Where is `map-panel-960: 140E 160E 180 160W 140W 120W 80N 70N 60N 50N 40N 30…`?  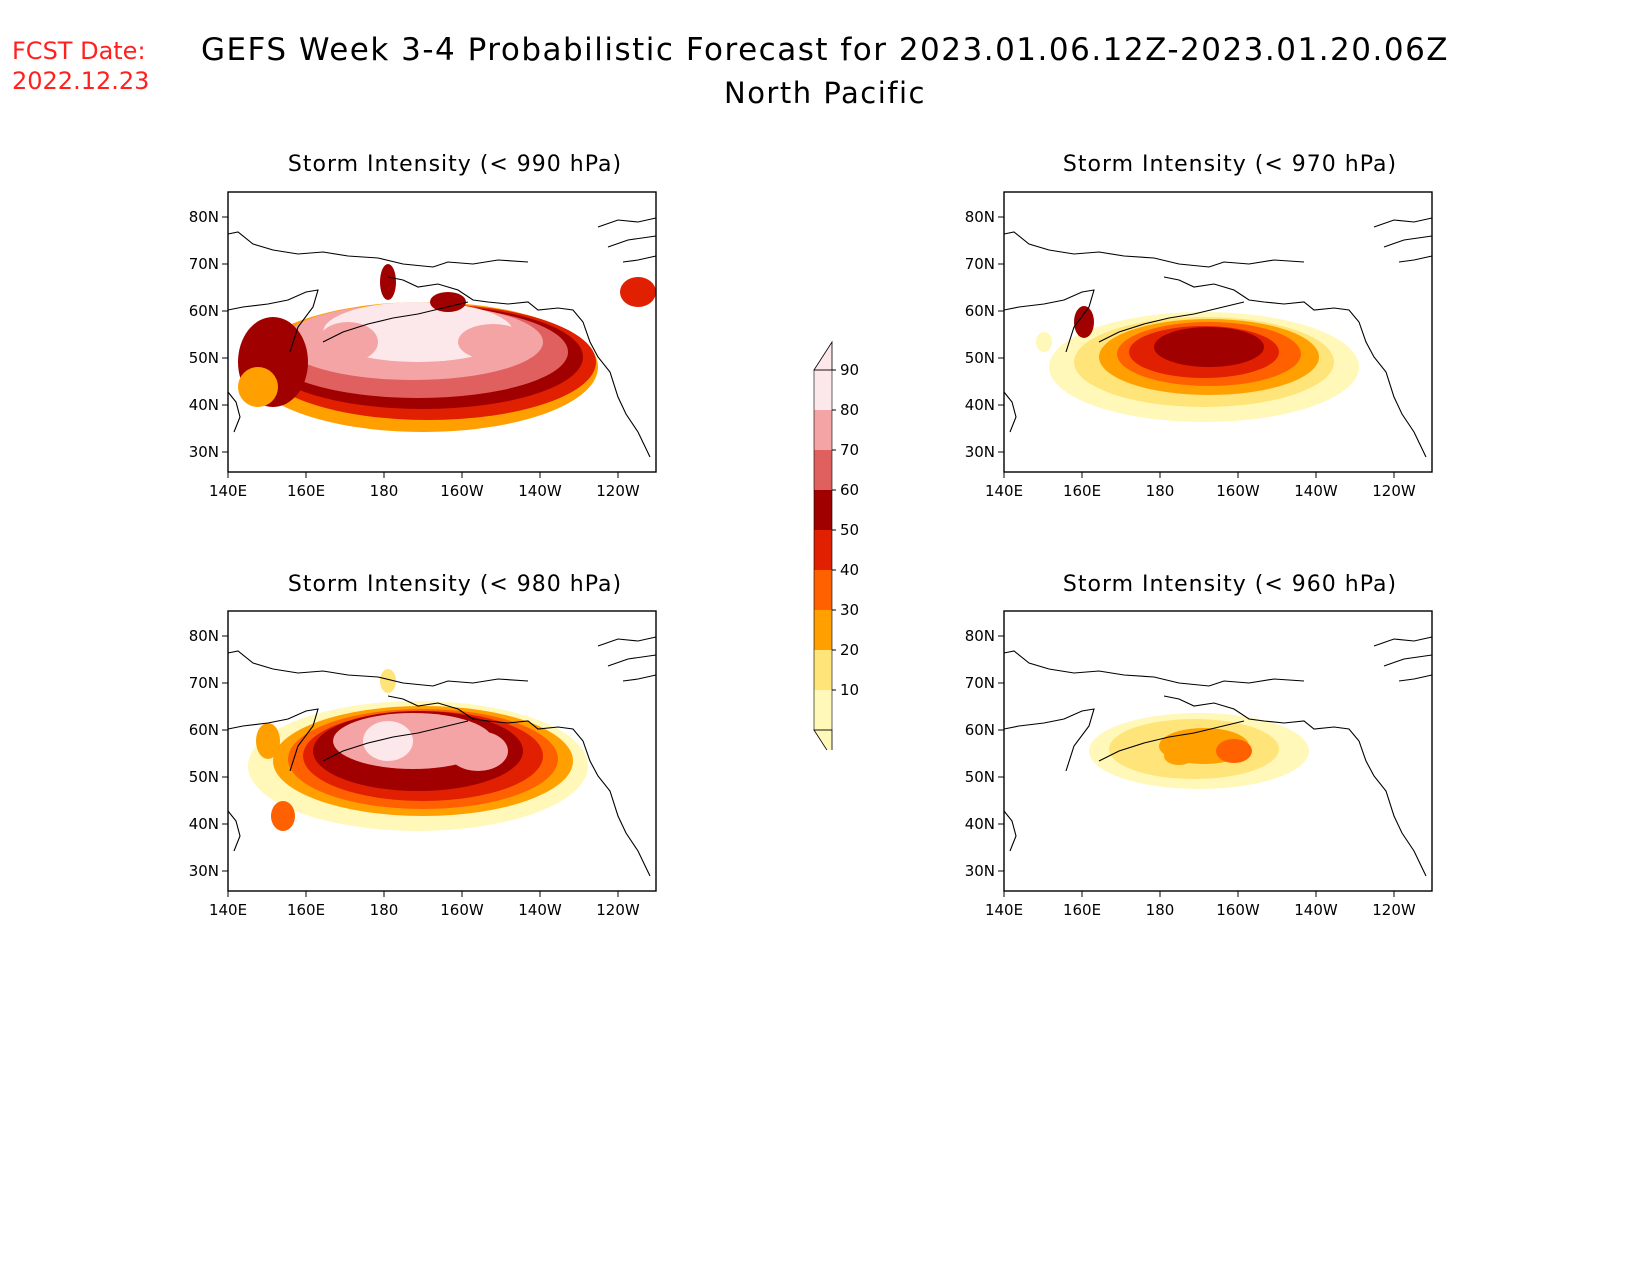 map-panel-960: 140E 160E 180 160W 140W 120W 80N 70N 60N 50N 40N 30… is located at coordinates (1199, 764).